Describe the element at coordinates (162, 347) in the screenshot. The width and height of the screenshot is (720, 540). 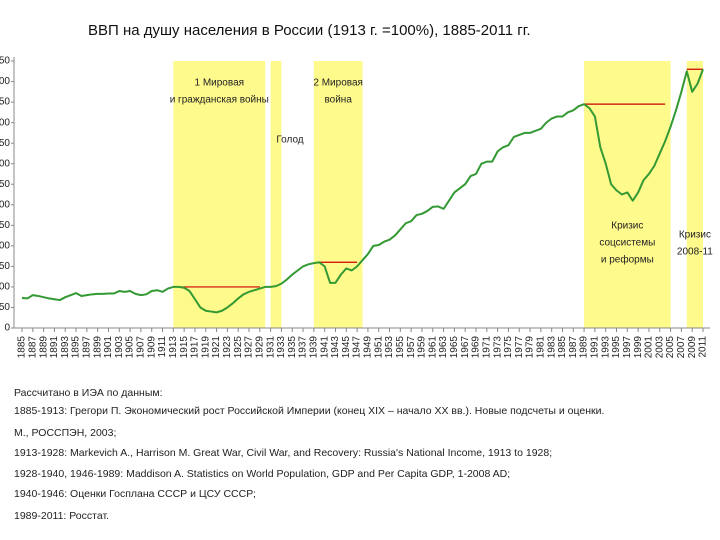
I see `x-tick-label: 1911` at that location.